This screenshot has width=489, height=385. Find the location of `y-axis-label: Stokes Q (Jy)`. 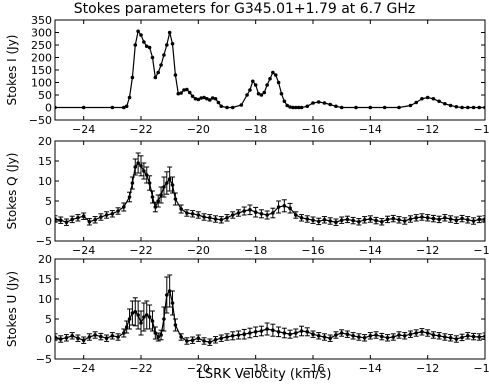

y-axis-label: Stokes Q (Jy) is located at coordinates (12, 191).